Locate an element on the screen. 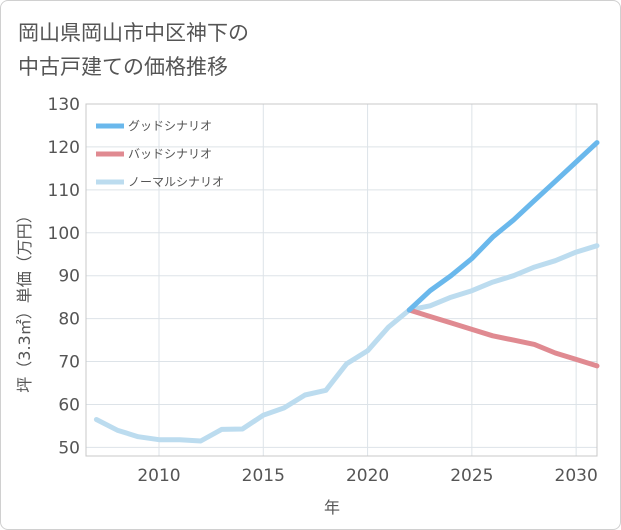 This screenshot has width=621, height=530. legend-label-0: グッドシナリオ is located at coordinates (170, 126).